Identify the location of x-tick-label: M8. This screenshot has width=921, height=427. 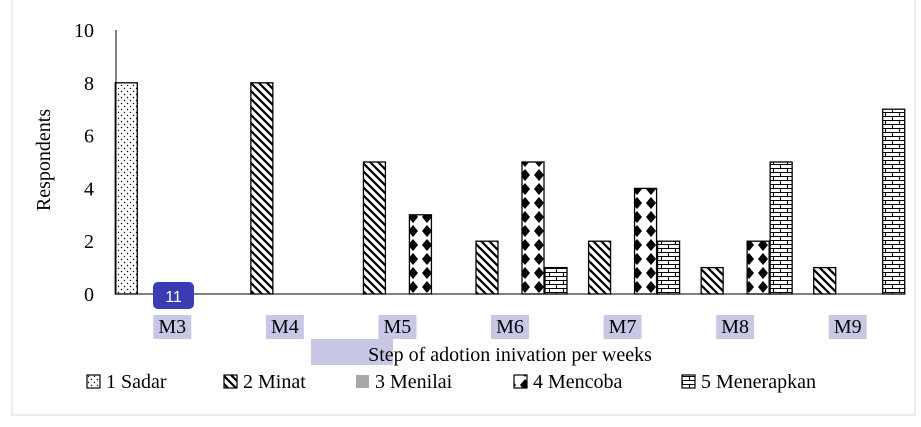
(735, 327).